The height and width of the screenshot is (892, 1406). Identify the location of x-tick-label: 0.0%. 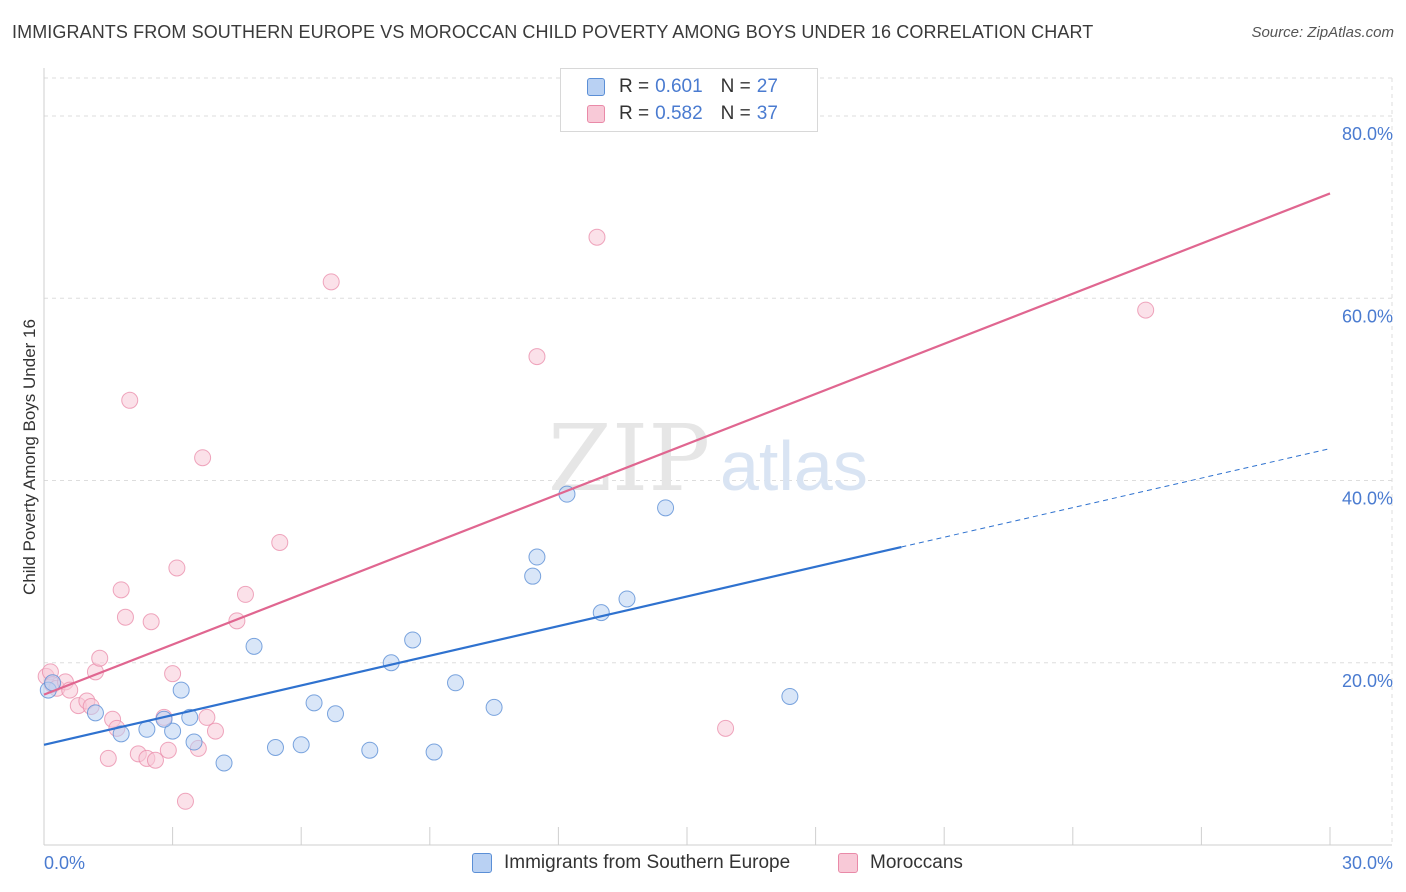
(64, 863).